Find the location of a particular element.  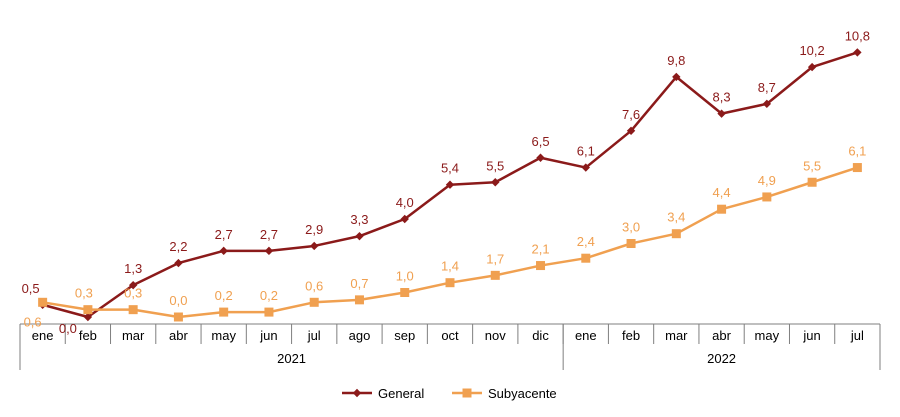

data-label-subyacente: 3,4 is located at coordinates (676, 217).